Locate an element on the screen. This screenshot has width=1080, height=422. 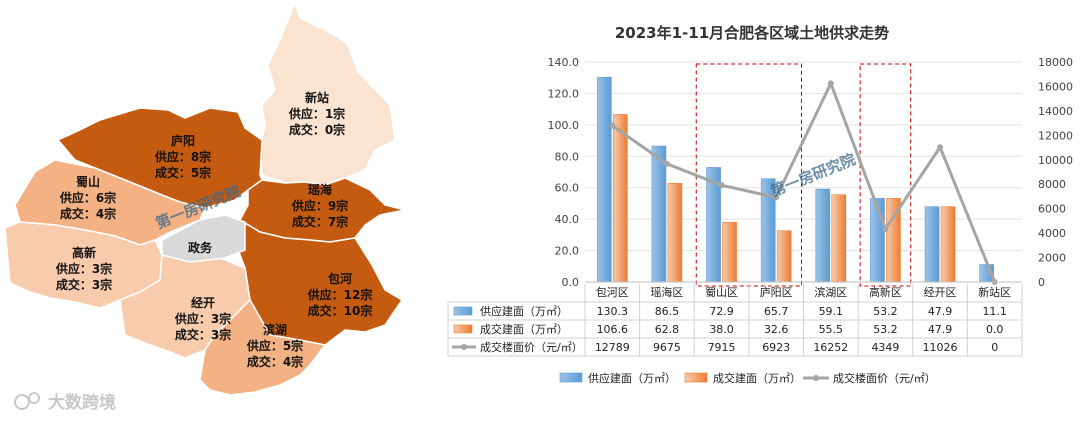
svg-text: 供应：8宗 is located at coordinates (182, 156).